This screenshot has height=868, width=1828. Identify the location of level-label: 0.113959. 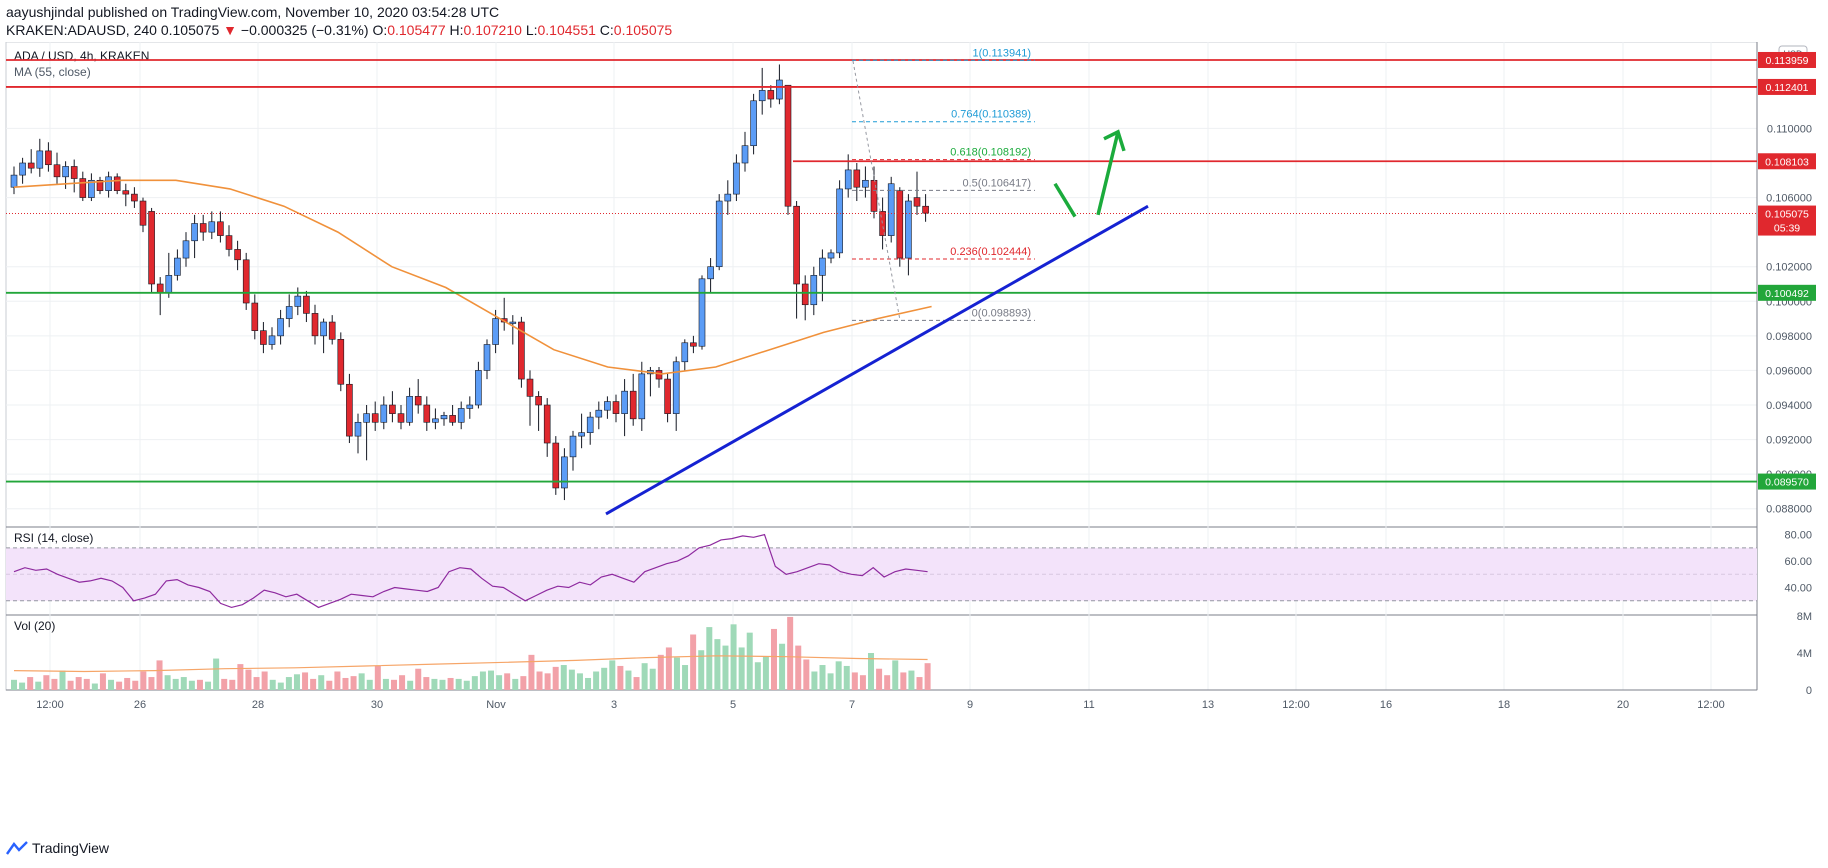
(1786, 61).